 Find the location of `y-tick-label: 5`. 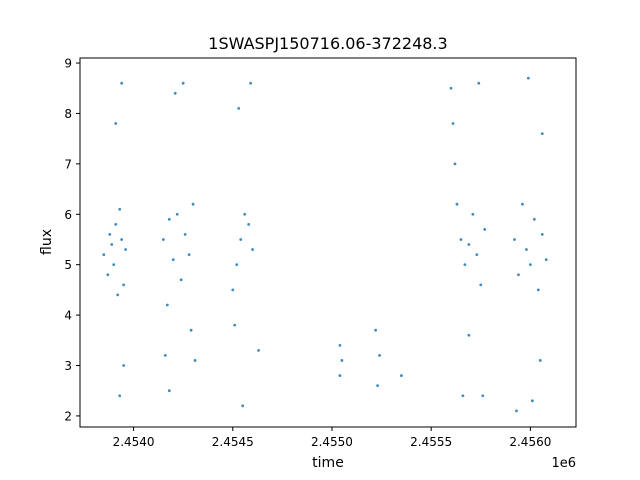

y-tick-label: 5 is located at coordinates (68, 265).